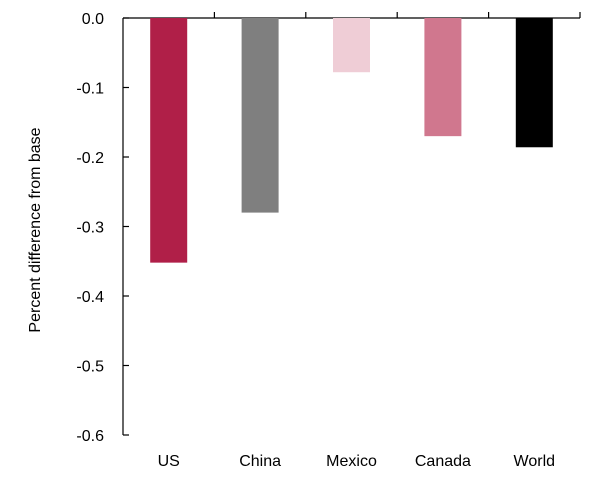 The width and height of the screenshot is (589, 477). What do you see at coordinates (169, 140) in the screenshot?
I see `bar-us` at bounding box center [169, 140].